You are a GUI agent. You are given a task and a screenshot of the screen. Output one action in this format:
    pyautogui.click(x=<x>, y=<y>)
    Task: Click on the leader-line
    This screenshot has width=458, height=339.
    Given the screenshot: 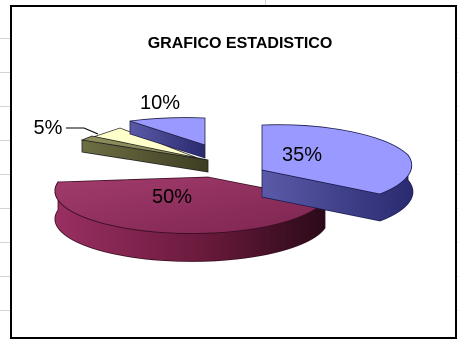 What is the action you would take?
    pyautogui.click(x=82, y=131)
    